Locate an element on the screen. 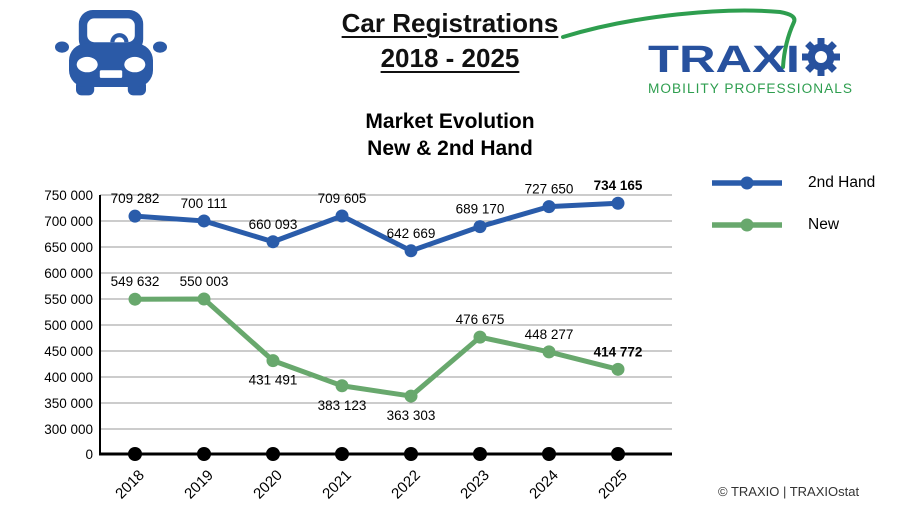 The height and width of the screenshot is (507, 900). legend-swatch-2nd-hand is located at coordinates (747, 183).